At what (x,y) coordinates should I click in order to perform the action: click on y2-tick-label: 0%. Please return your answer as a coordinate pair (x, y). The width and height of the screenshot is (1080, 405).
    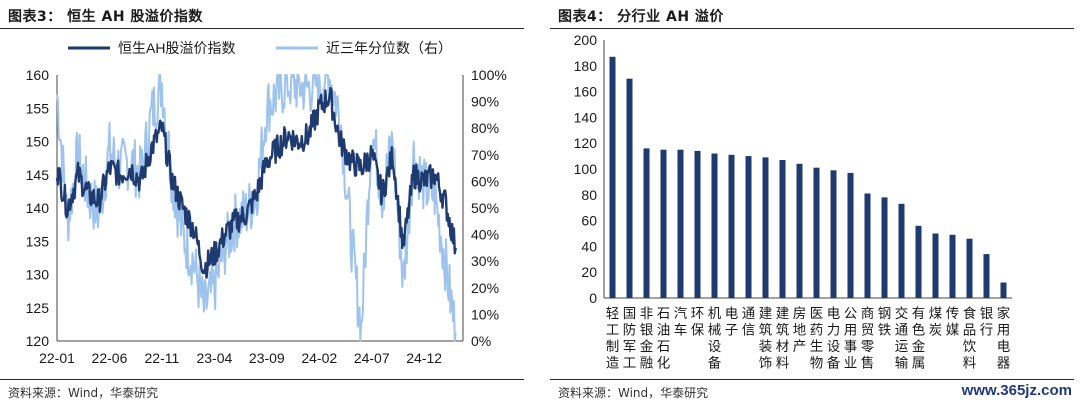
    Looking at the image, I should click on (481, 341).